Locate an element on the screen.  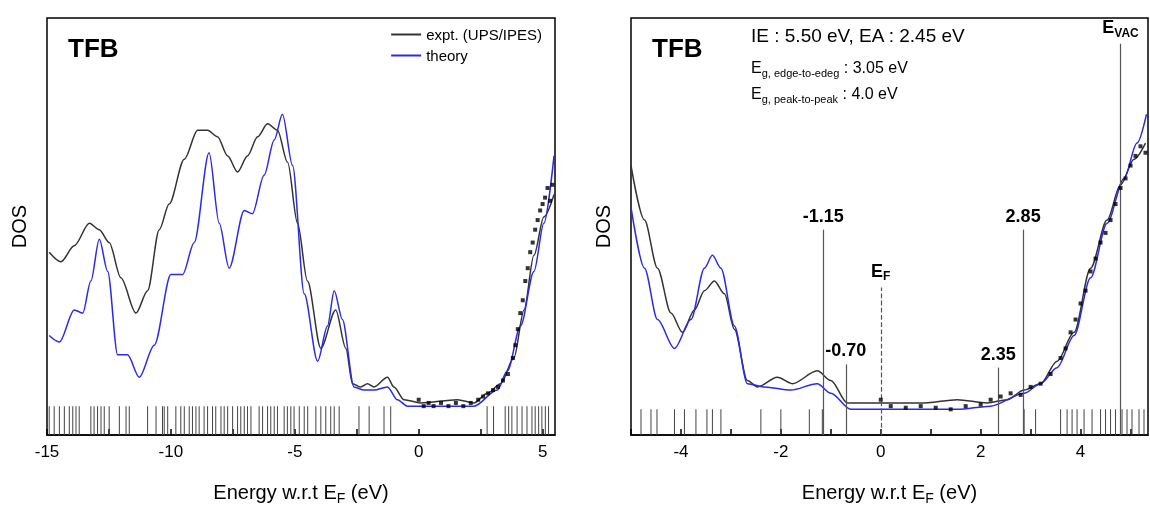
x-tick-label: -4 is located at coordinates (681, 451).